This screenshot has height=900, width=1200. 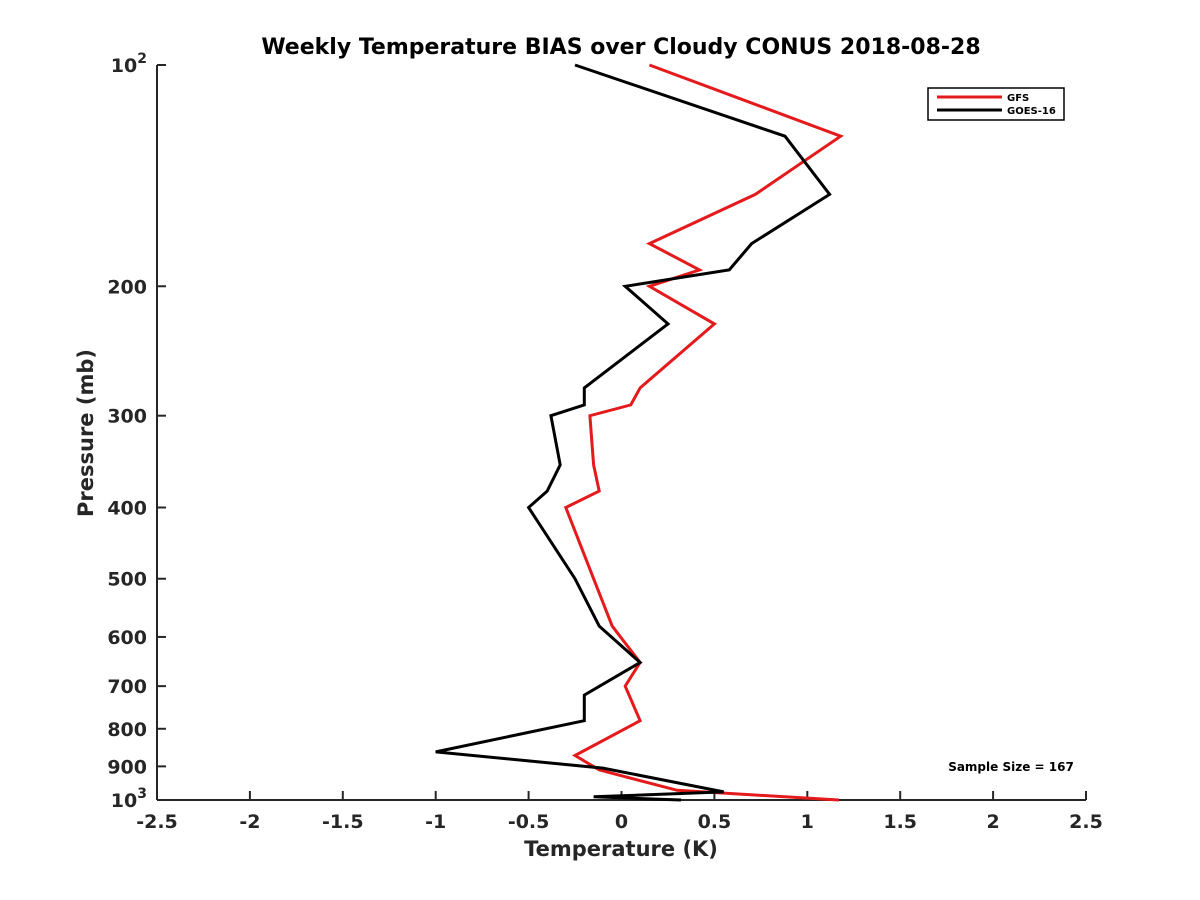 I want to click on x-tick-label: -1, so click(x=435, y=822).